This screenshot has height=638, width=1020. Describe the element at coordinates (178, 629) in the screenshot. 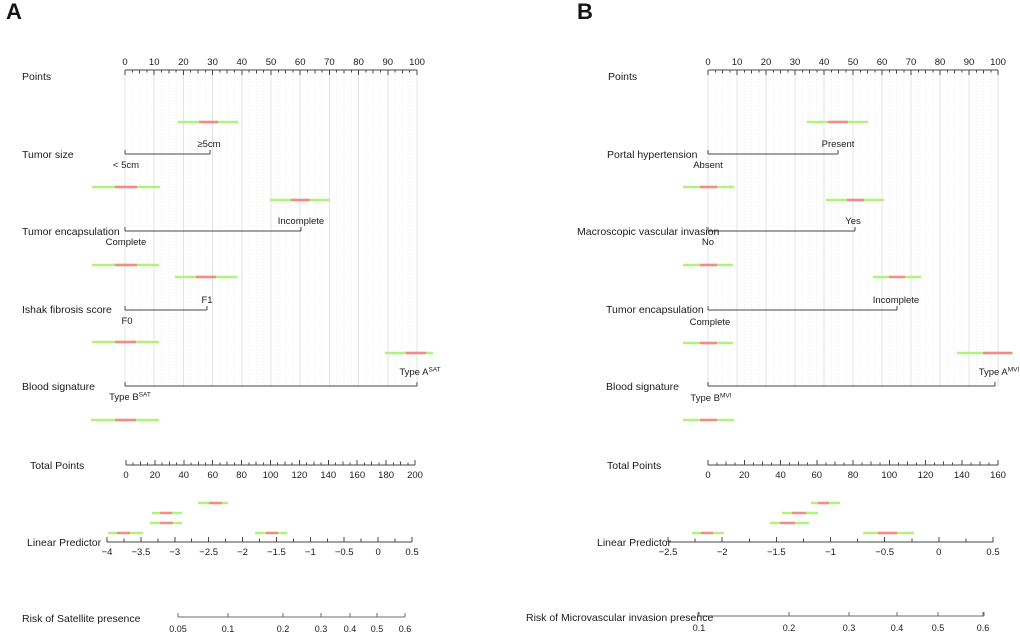

I see `tick-label: 0.05` at that location.